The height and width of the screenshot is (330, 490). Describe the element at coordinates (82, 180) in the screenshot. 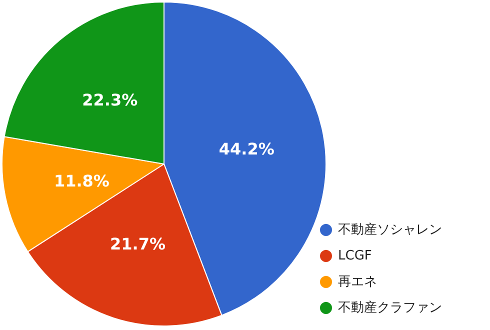

I see `data-label: 11.8%` at that location.